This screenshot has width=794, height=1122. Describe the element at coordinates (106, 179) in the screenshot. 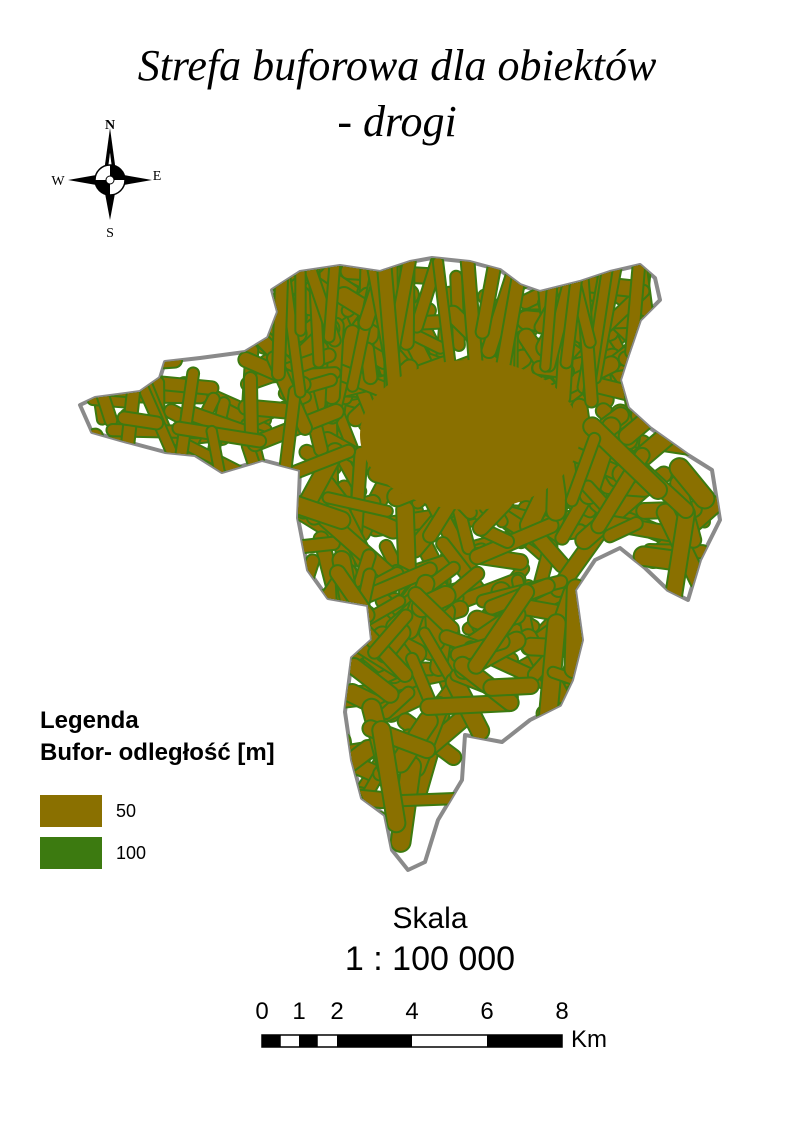

I see `compass-rose-icon: N S E W` at that location.